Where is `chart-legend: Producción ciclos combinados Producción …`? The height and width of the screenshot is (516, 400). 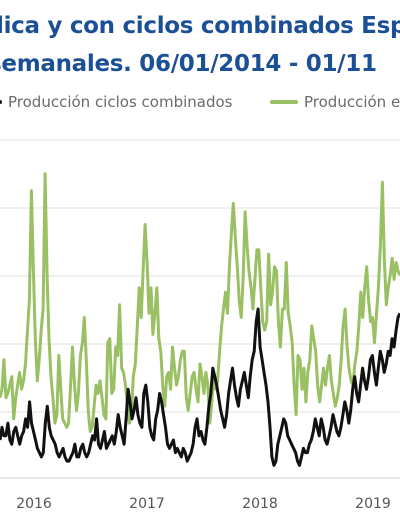
chart-legend: Producción ciclos combinados Producción … is located at coordinates (200, 105).